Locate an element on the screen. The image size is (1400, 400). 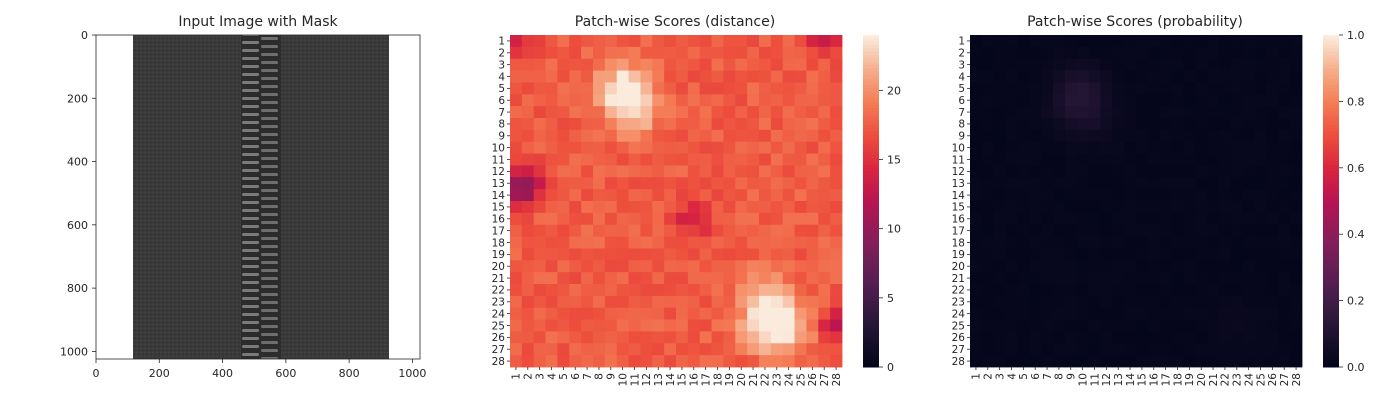
row-tick-label: 5 is located at coordinates (961, 89).